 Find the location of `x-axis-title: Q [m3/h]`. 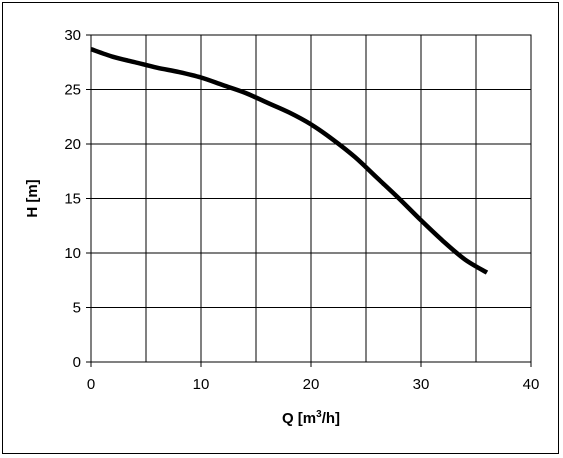

x-axis-title: Q [m3/h] is located at coordinates (311, 418).